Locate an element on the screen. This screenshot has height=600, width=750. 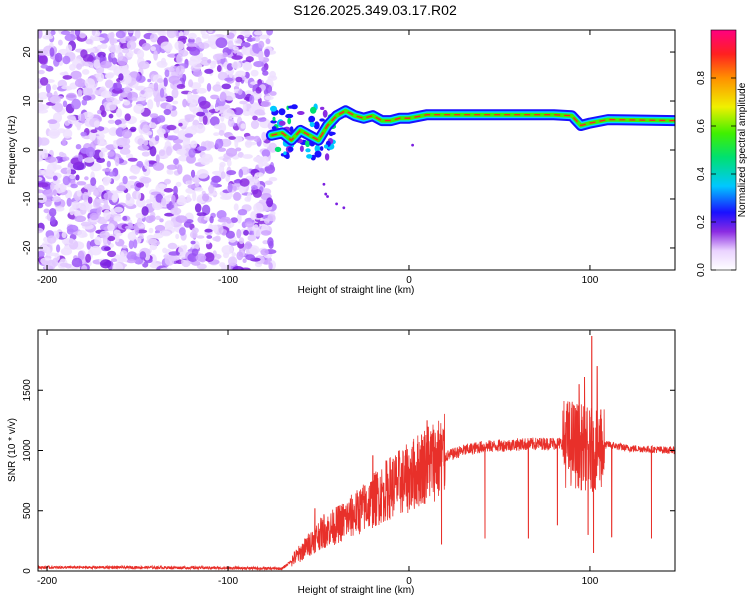
colorbar-tick-label: 0.6 is located at coordinates (701, 126).